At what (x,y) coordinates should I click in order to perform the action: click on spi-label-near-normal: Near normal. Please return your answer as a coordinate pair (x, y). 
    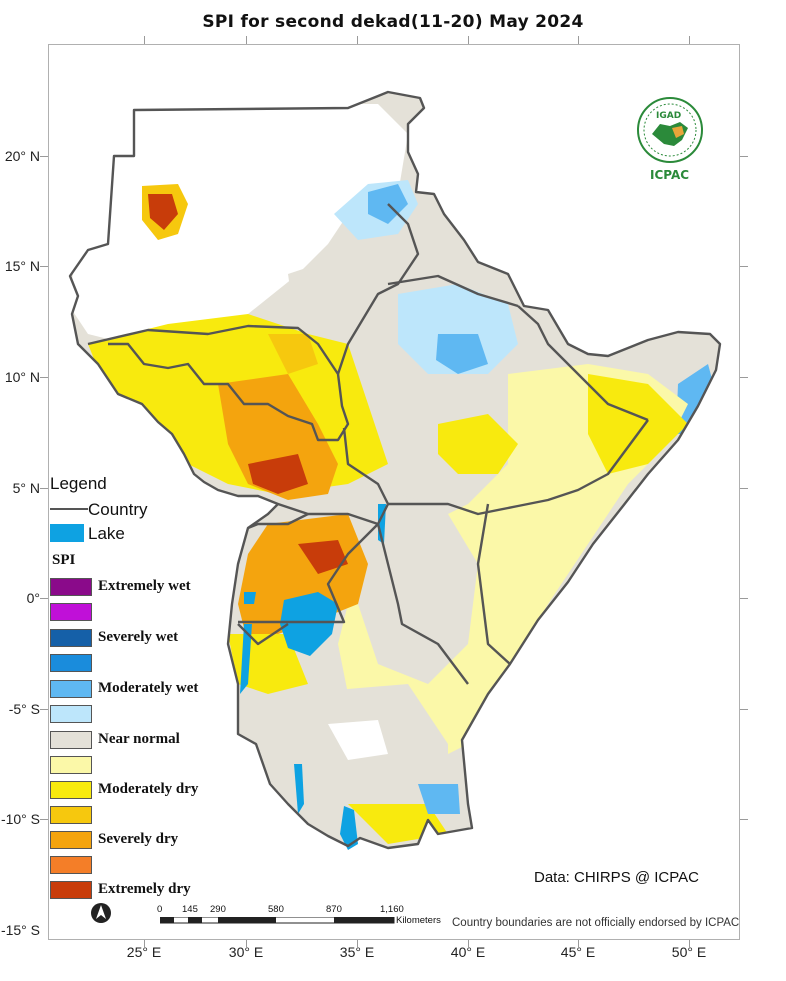
    Looking at the image, I should click on (139, 739).